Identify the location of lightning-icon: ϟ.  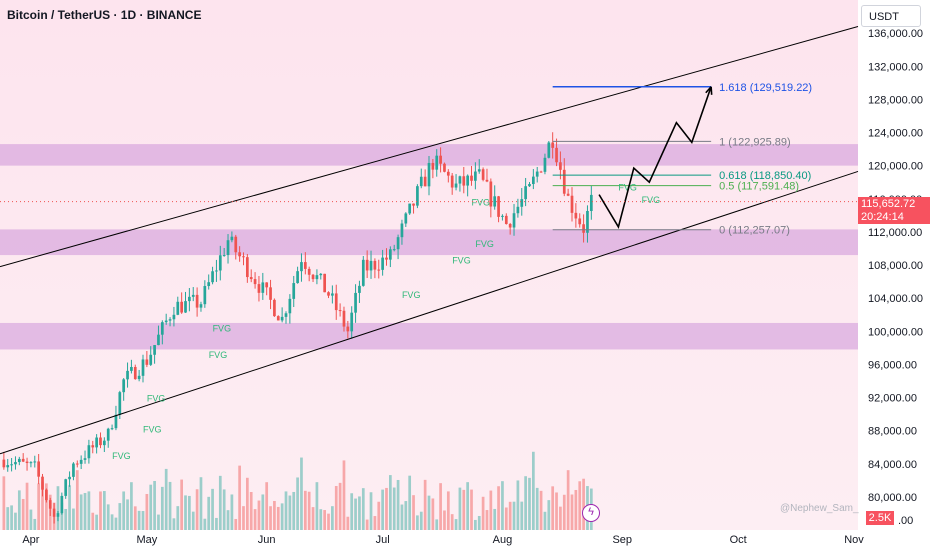
(591, 513).